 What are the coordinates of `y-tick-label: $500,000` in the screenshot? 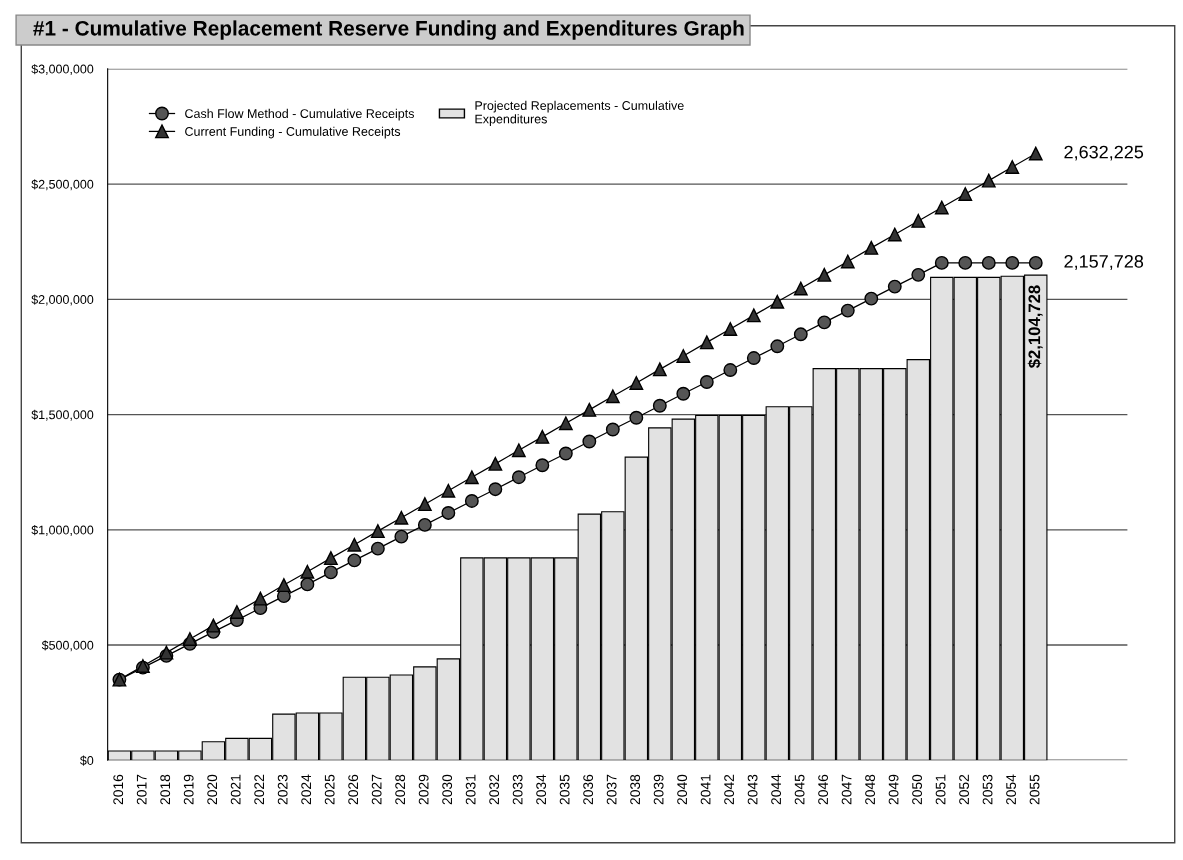 It's located at (67, 646).